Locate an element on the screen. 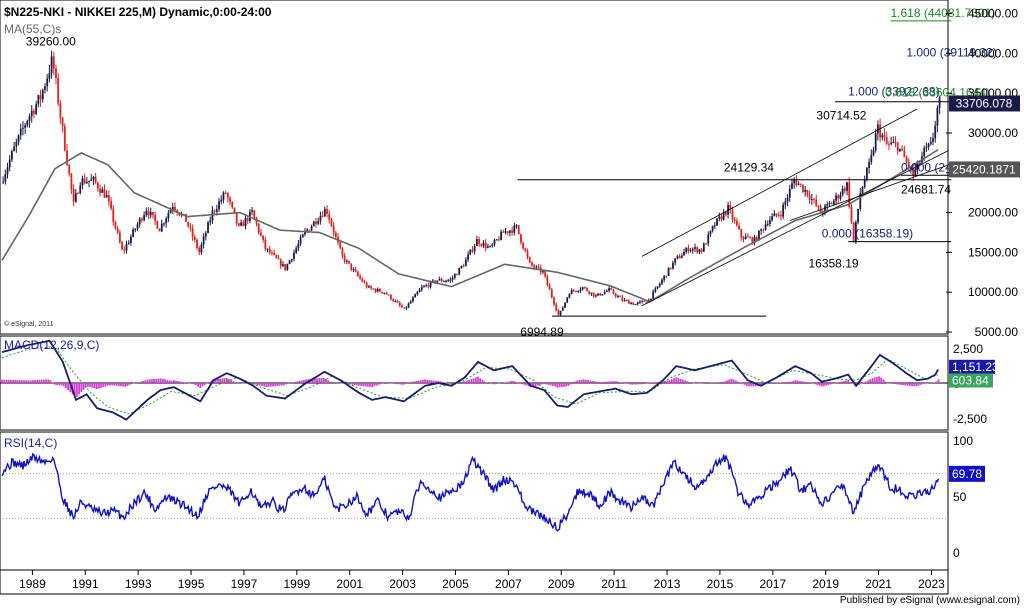  time-tick-label: 2007 is located at coordinates (508, 584).